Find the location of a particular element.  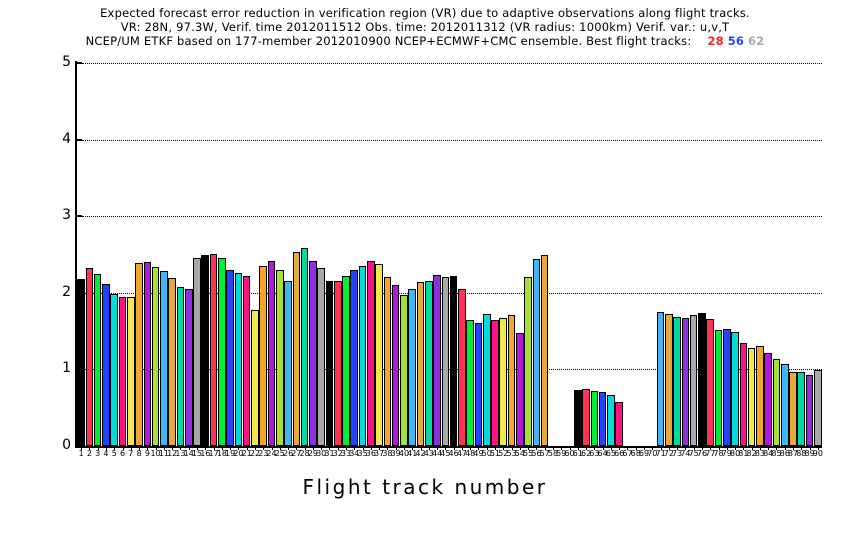

x-tick-label: 57 is located at coordinates (544, 453).